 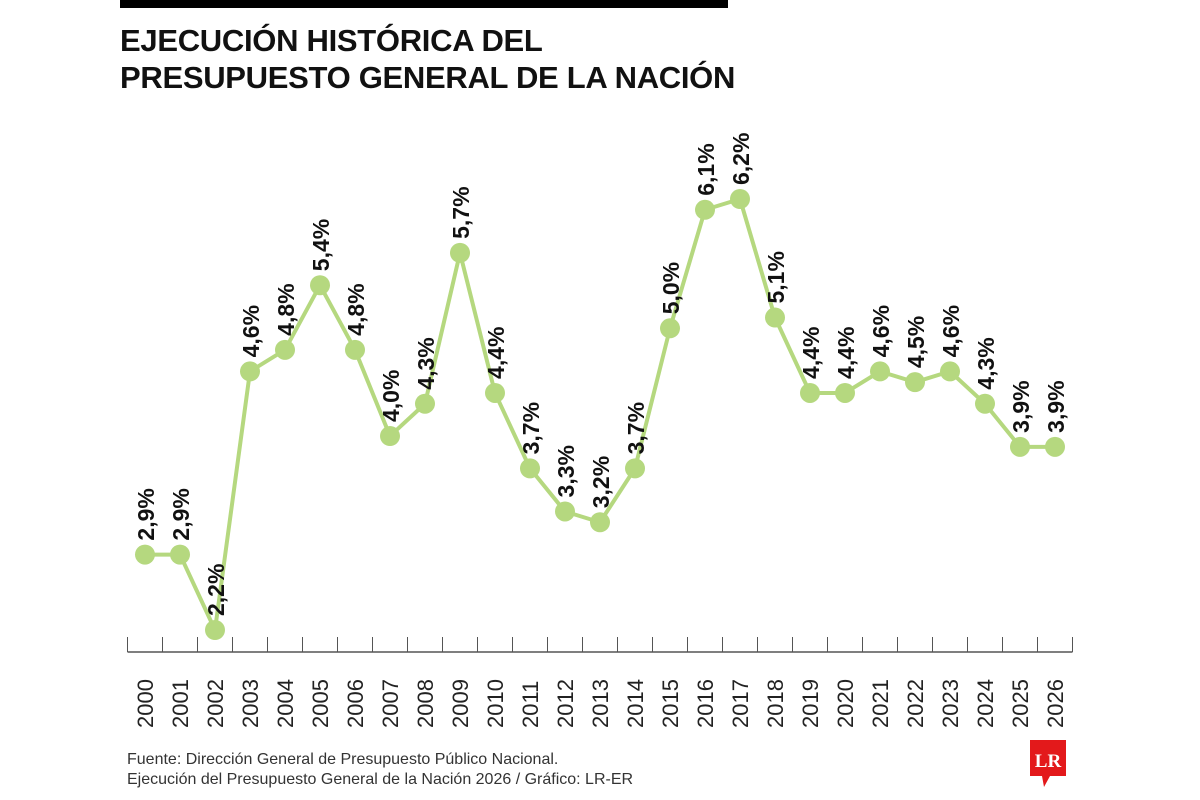 I want to click on x-tick-label: 2004, so click(x=285, y=703).